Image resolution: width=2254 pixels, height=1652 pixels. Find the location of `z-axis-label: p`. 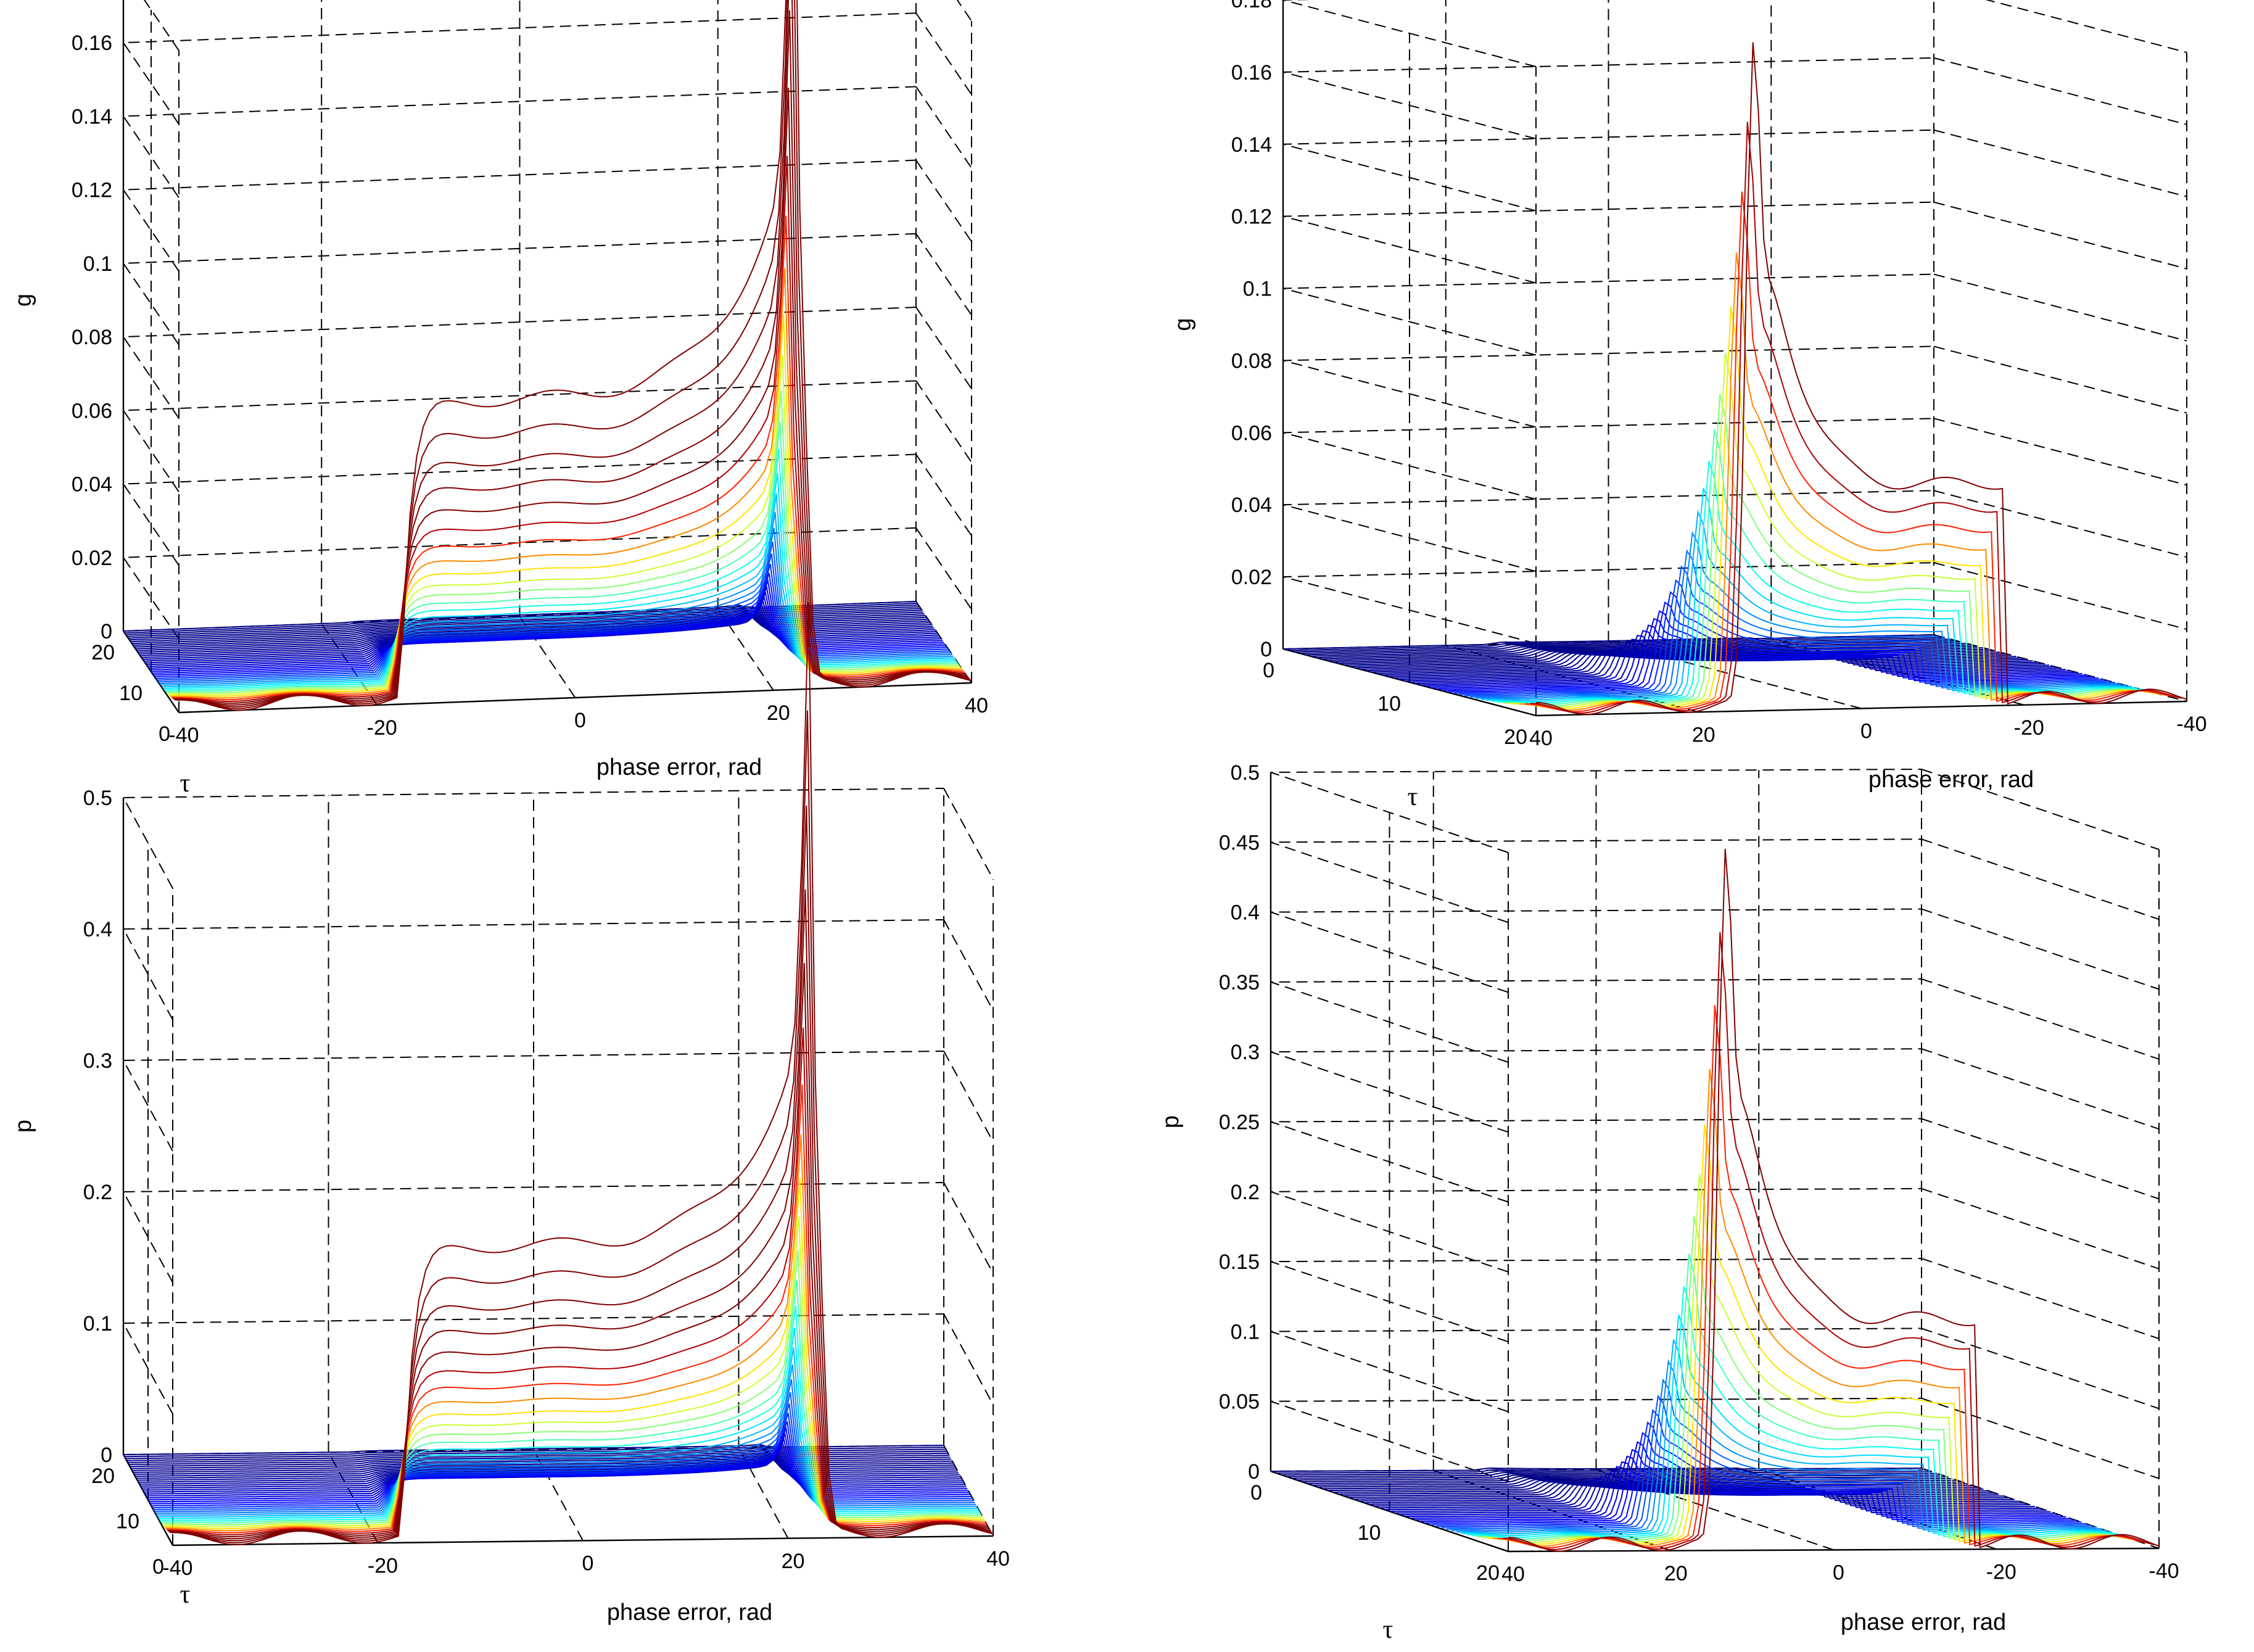

z-axis-label: p is located at coordinates (23, 1126).